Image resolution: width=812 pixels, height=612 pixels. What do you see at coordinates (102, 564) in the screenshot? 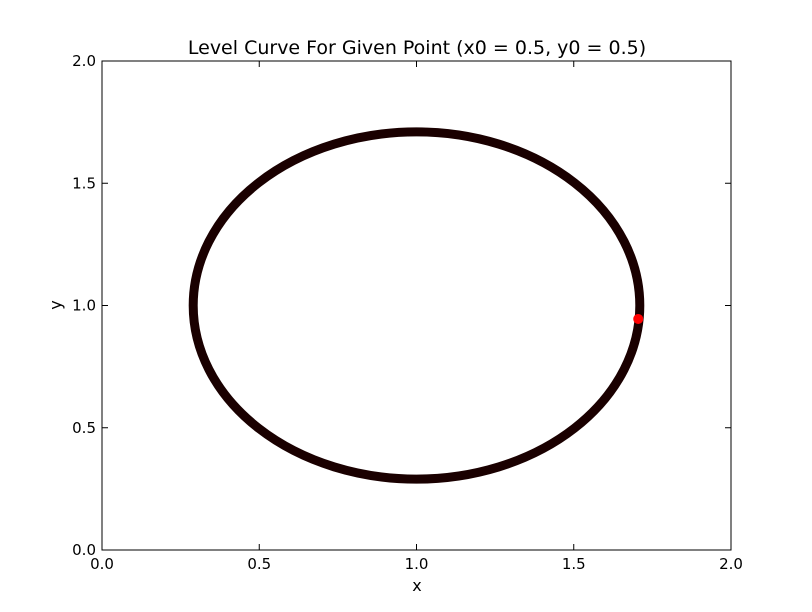
I see `x-tick-label: 0.0` at bounding box center [102, 564].